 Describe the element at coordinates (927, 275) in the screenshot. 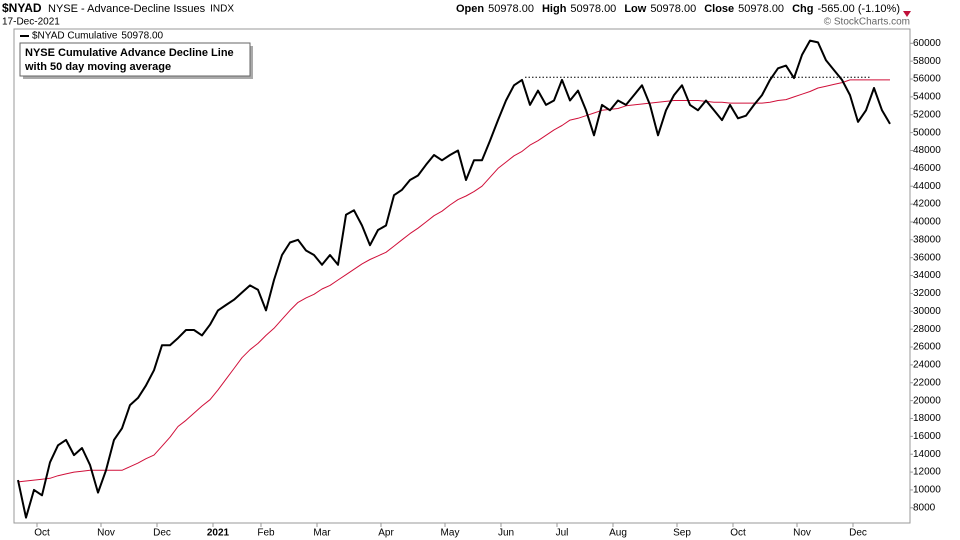

I see `y-tick-label: 34000` at that location.